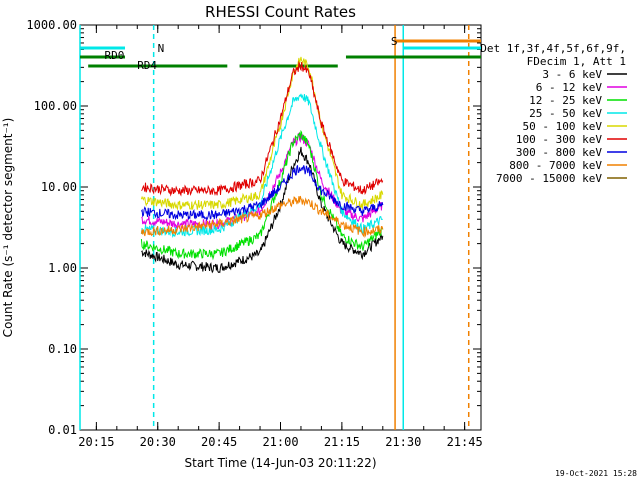  What do you see at coordinates (596, 473) in the screenshot?
I see `generation-timestamp: 19-Oct-2021 15:28` at bounding box center [596, 473].